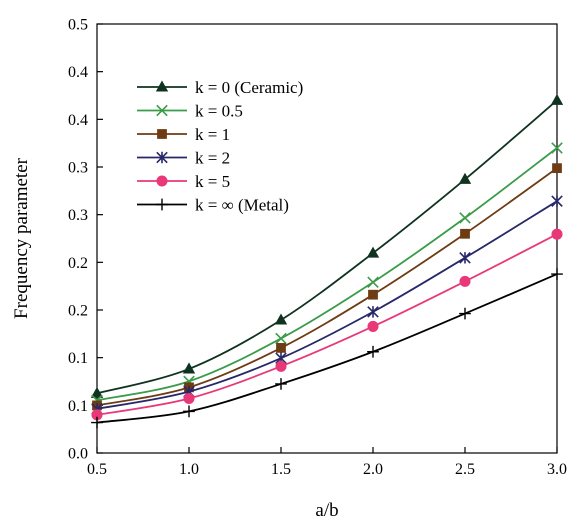  Describe the element at coordinates (183, 158) in the screenshot. I see `legend-entry-3: k = 2` at that location.